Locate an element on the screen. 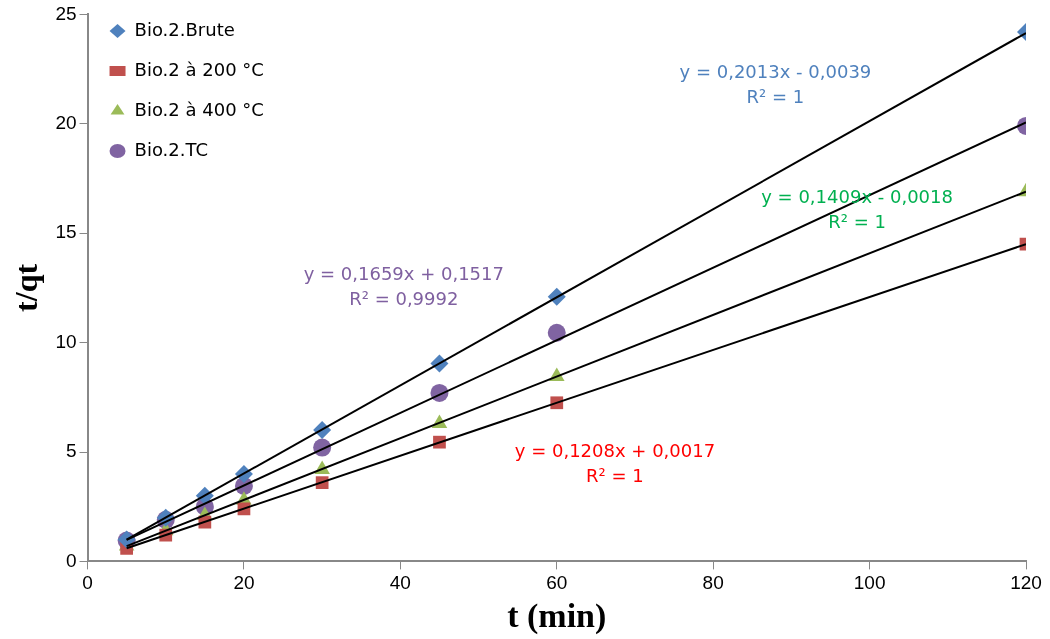 This screenshot has width=1050, height=639. y-tick-label: 0 is located at coordinates (71, 560).